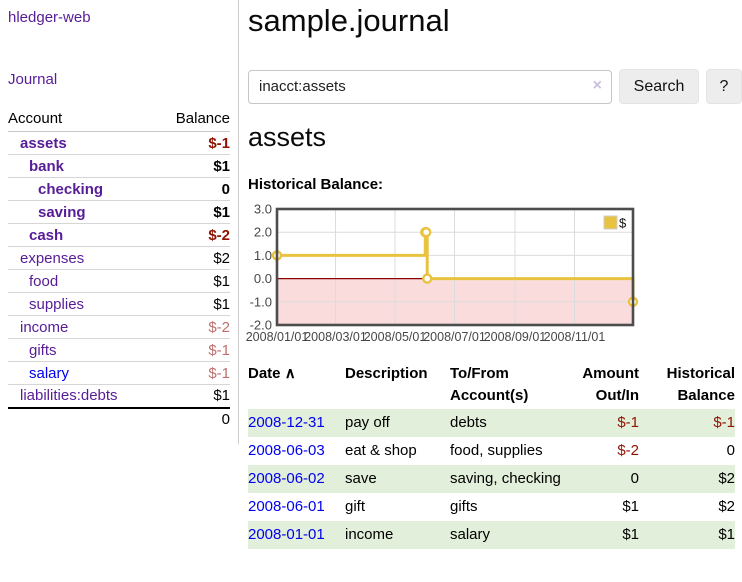 The width and height of the screenshot is (742, 582). Describe the element at coordinates (491, 479) in the screenshot. I see `transaction-row: 2008-06-02 save saving, checking 0 $2` at that location.